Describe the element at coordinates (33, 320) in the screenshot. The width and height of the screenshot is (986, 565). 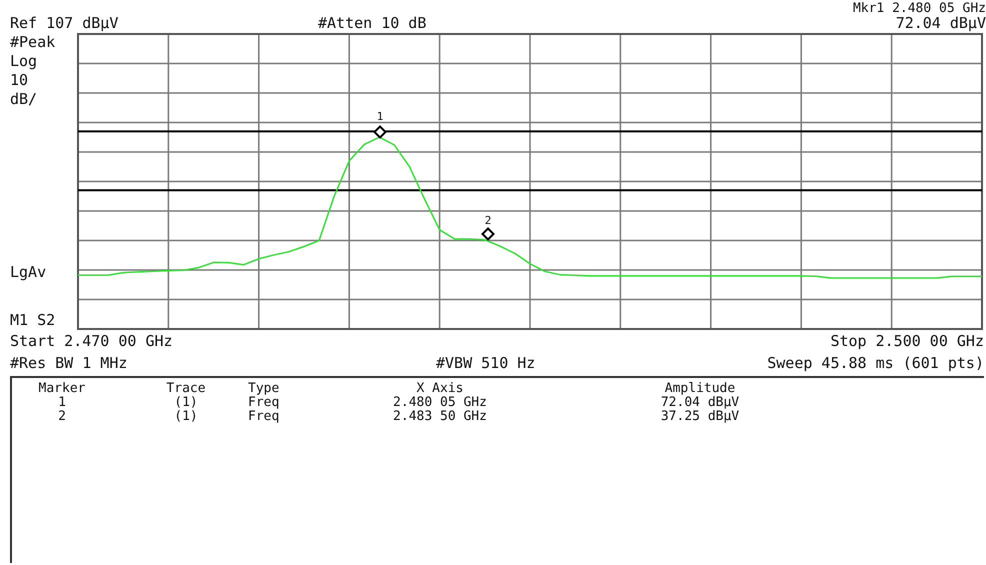
I see `text: M1 S2` at that location.